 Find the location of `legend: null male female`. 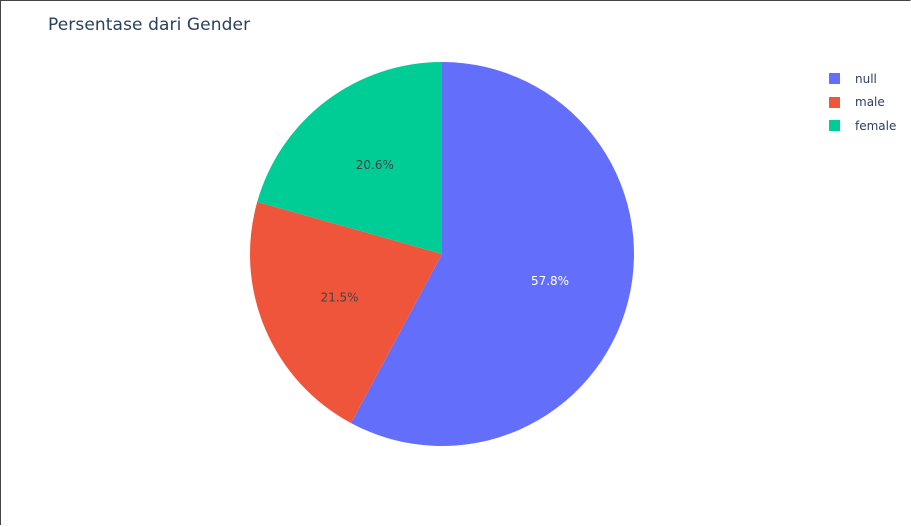

legend: null male female is located at coordinates (862, 102).